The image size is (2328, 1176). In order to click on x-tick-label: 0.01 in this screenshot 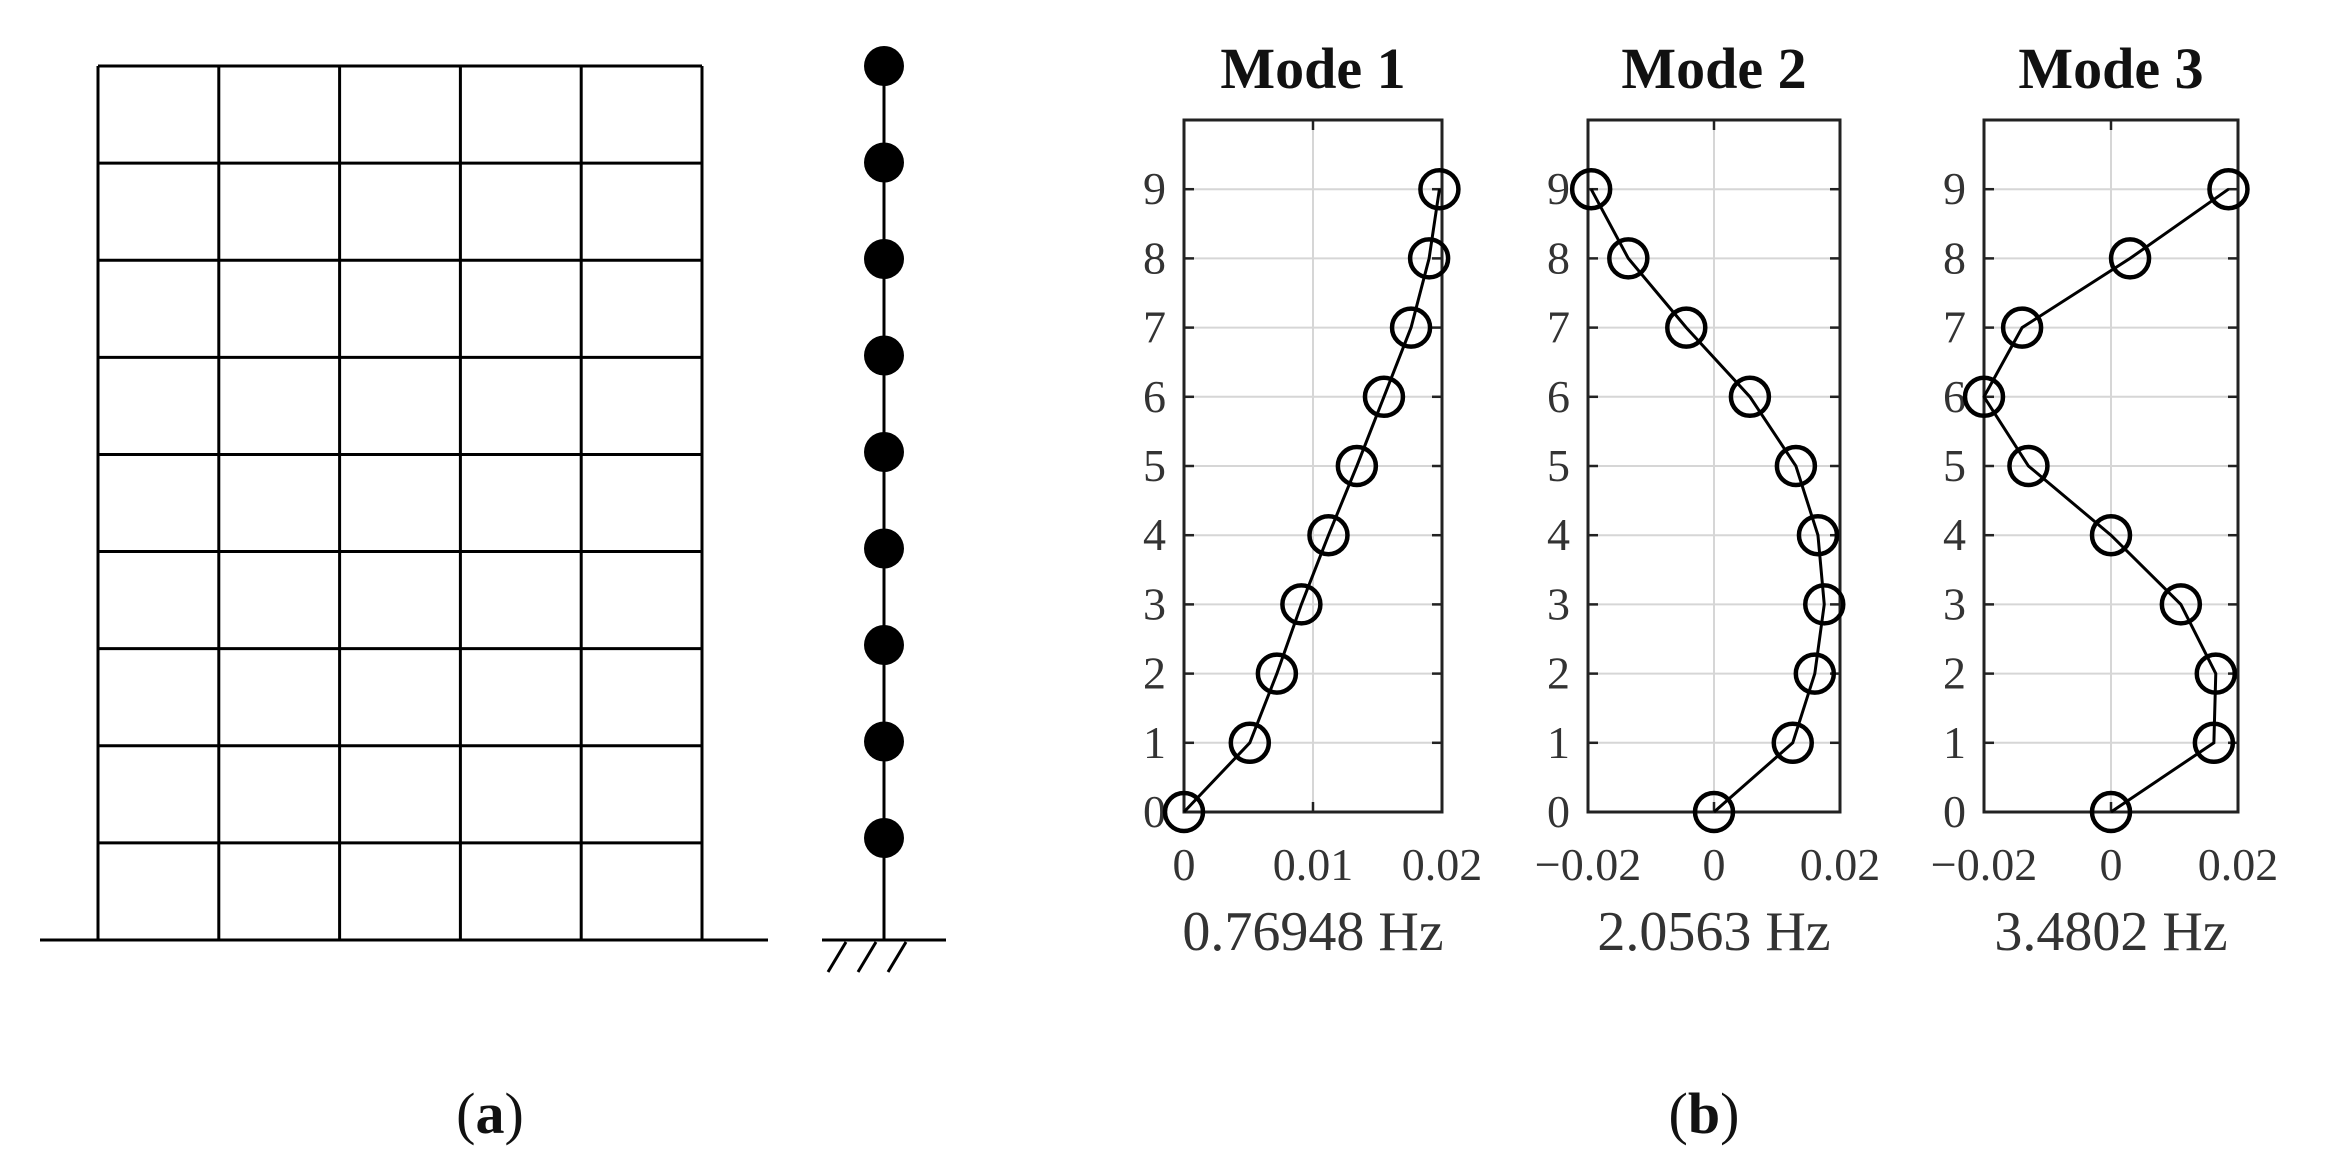, I will do `click(1313, 864)`.